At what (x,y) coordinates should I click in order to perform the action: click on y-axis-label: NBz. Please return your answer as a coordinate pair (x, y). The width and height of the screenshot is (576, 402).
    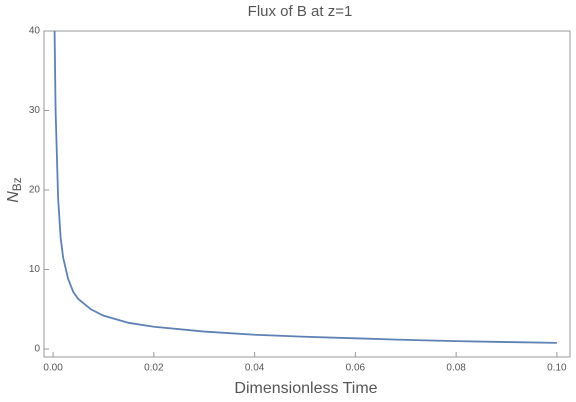
    Looking at the image, I should click on (14, 190).